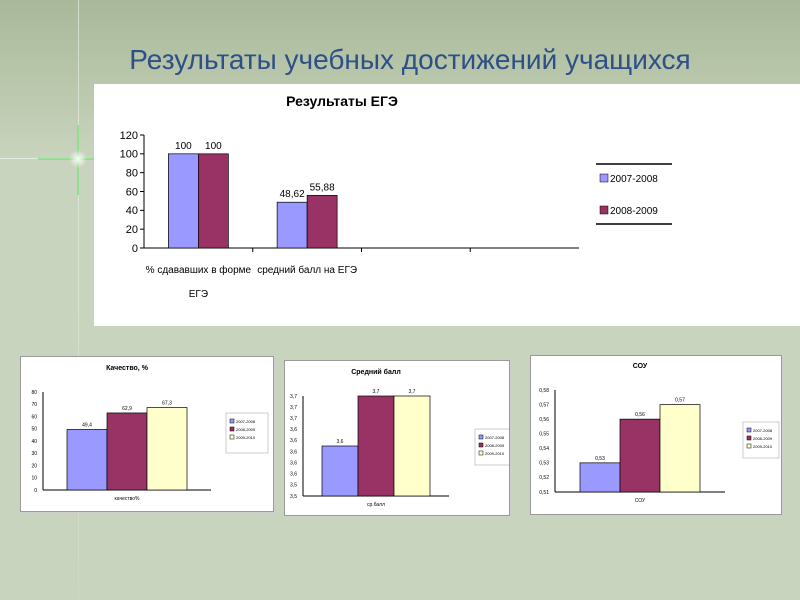 The width and height of the screenshot is (800, 600). What do you see at coordinates (78, 300) in the screenshot?
I see `decor-vertical-line` at bounding box center [78, 300].